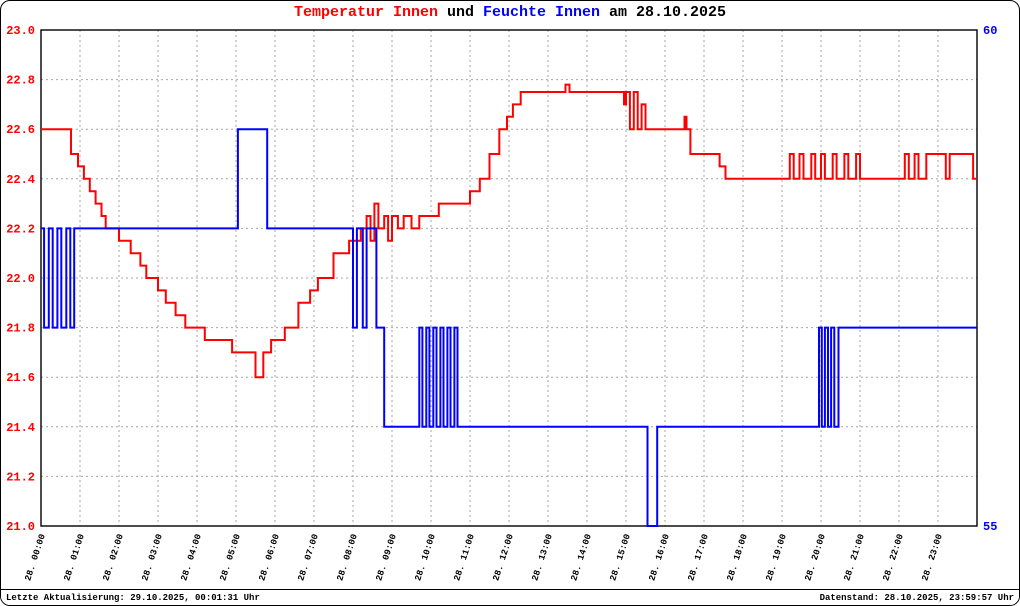  Describe the element at coordinates (20, 329) in the screenshot. I see `left-axis-tick-label: 21.8` at that location.